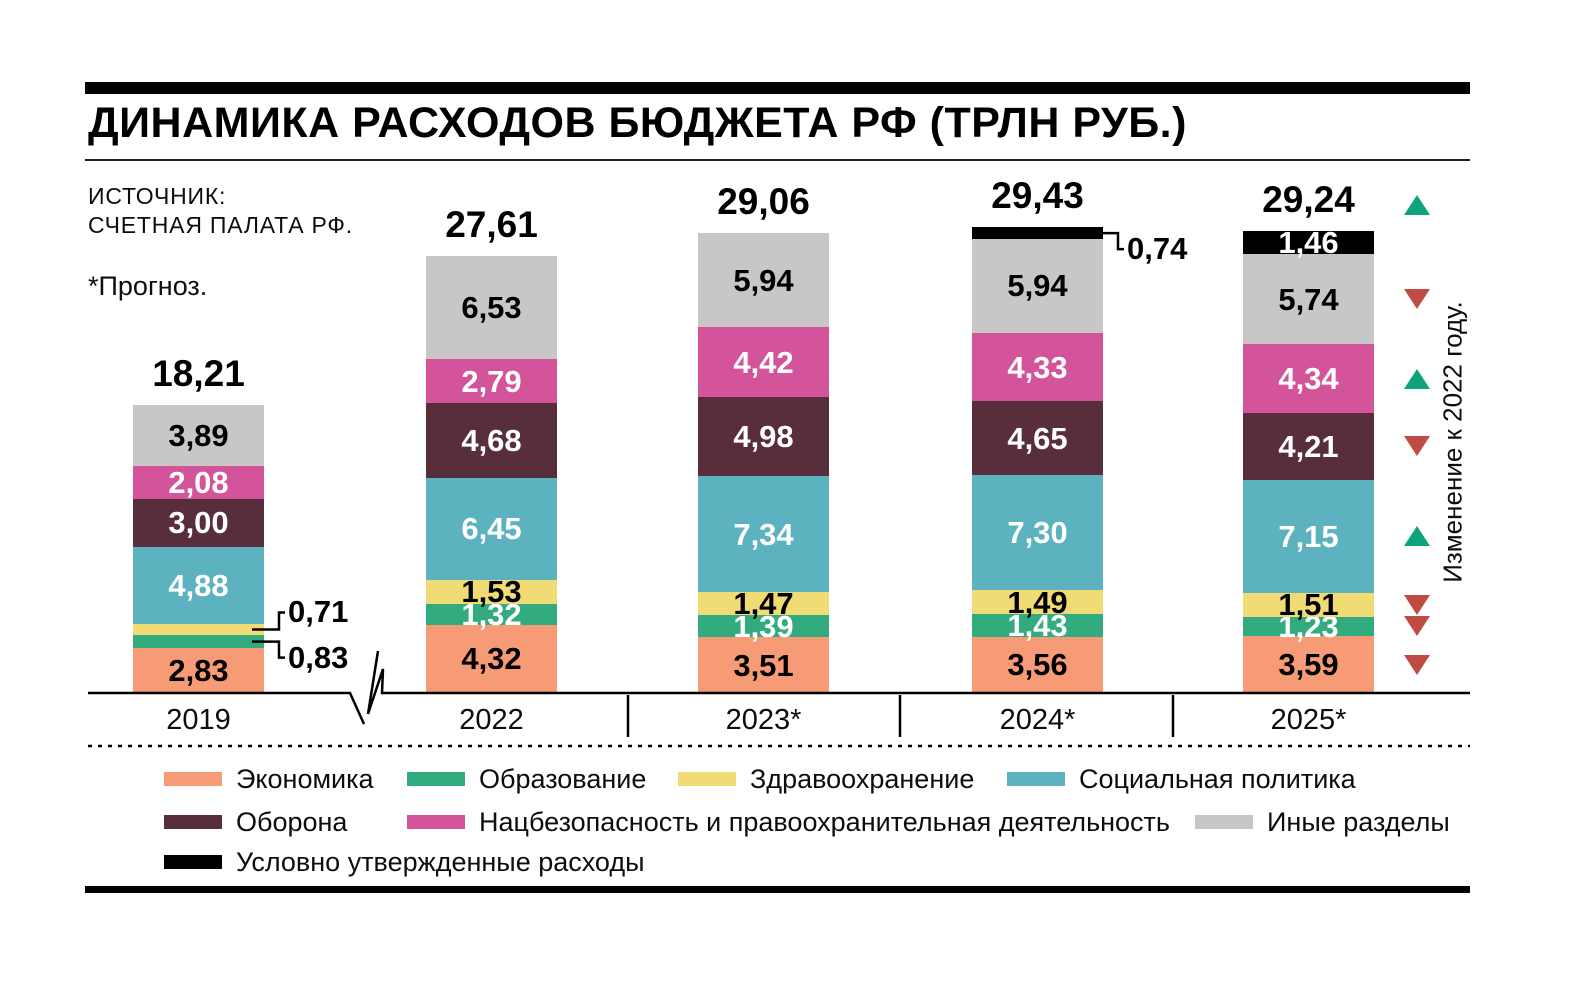 This screenshot has height=995, width=1575. I want to click on segment-value-label: 6,53, so click(491, 308).